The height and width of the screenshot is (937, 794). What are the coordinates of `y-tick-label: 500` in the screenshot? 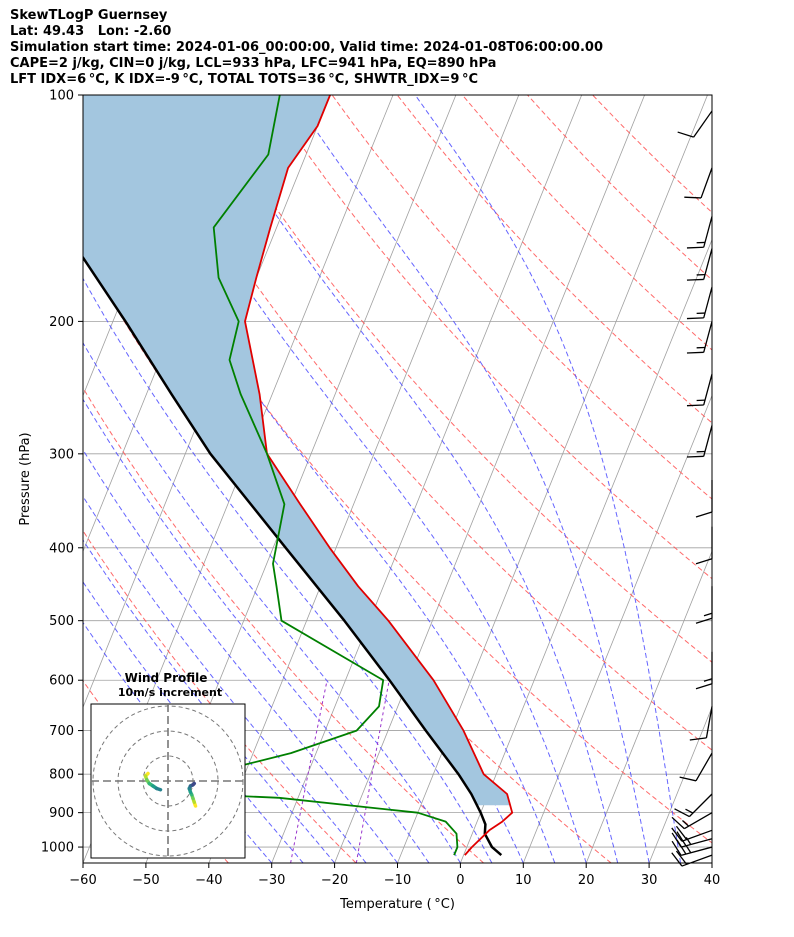 It's located at (61, 621).